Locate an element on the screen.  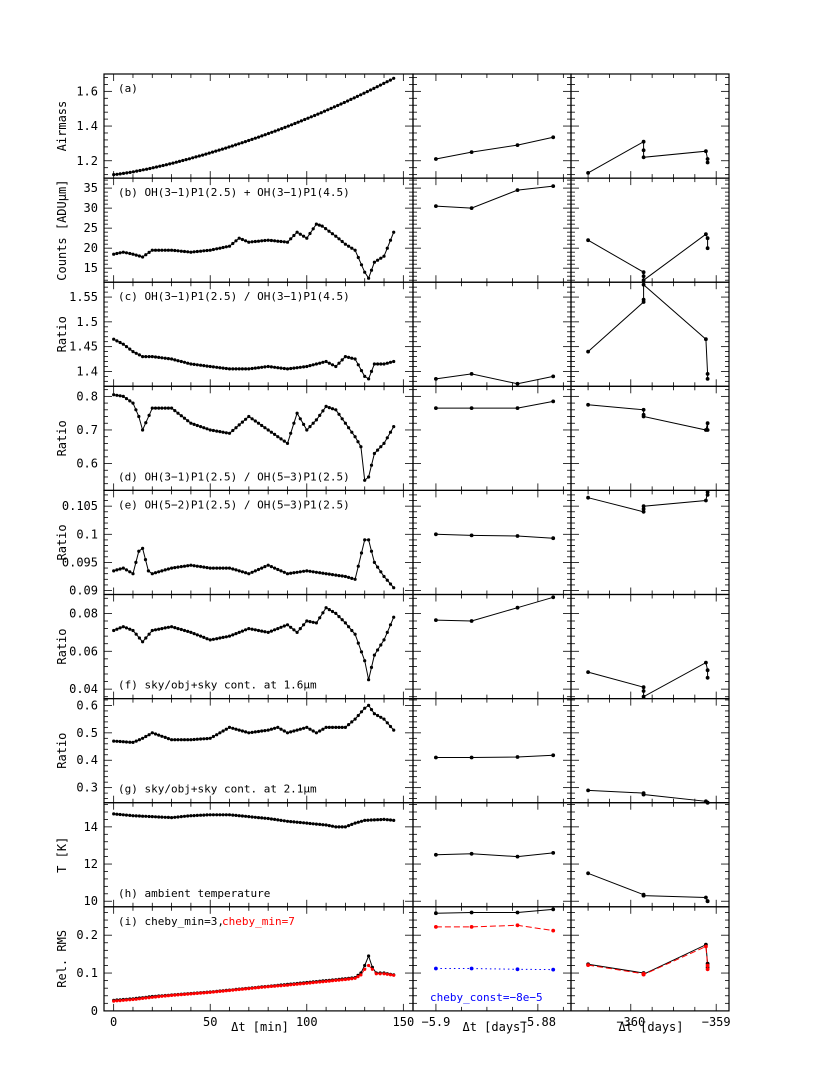
y-axis-label: Rel. RMS is located at coordinates (62, 959).